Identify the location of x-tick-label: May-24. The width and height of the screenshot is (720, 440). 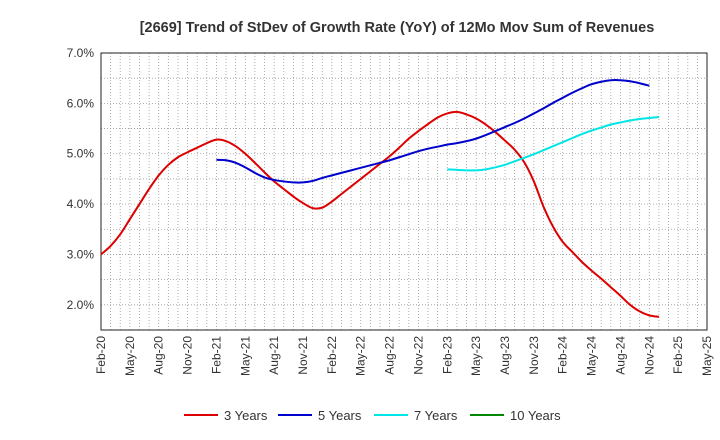
(592, 356).